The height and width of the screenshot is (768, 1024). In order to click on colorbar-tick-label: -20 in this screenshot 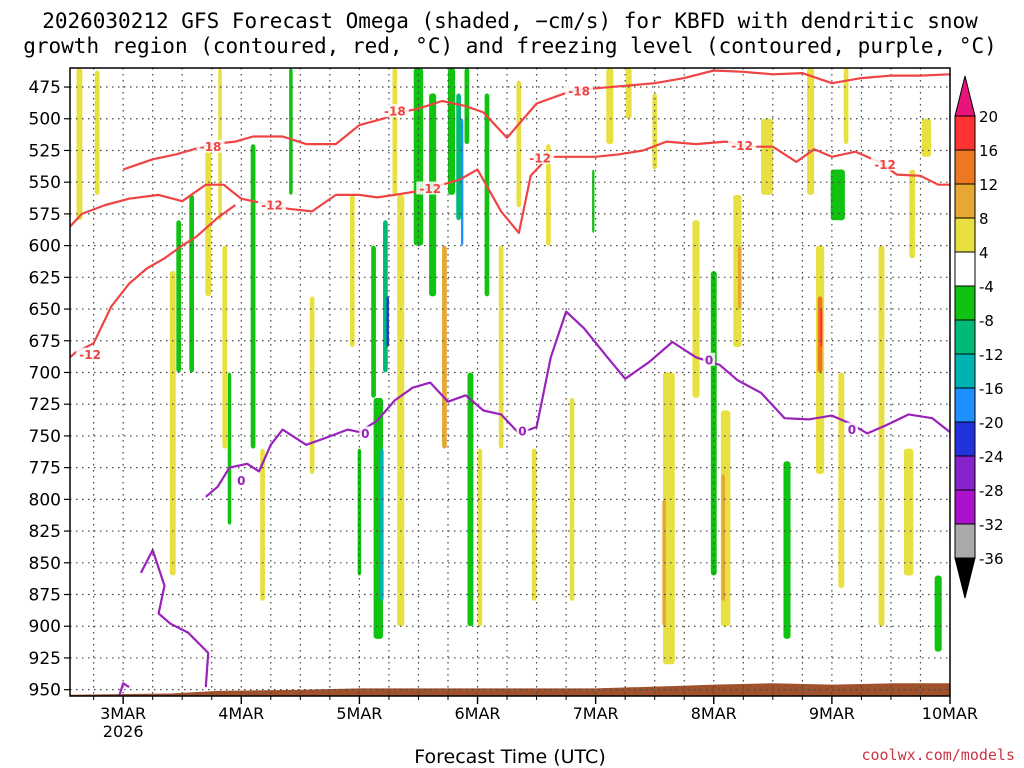, I will do `click(991, 423)`.